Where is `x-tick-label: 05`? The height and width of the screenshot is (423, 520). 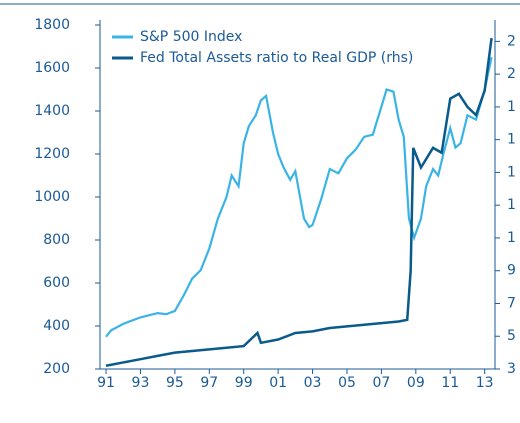
x-tick-label: 05 is located at coordinates (347, 383).